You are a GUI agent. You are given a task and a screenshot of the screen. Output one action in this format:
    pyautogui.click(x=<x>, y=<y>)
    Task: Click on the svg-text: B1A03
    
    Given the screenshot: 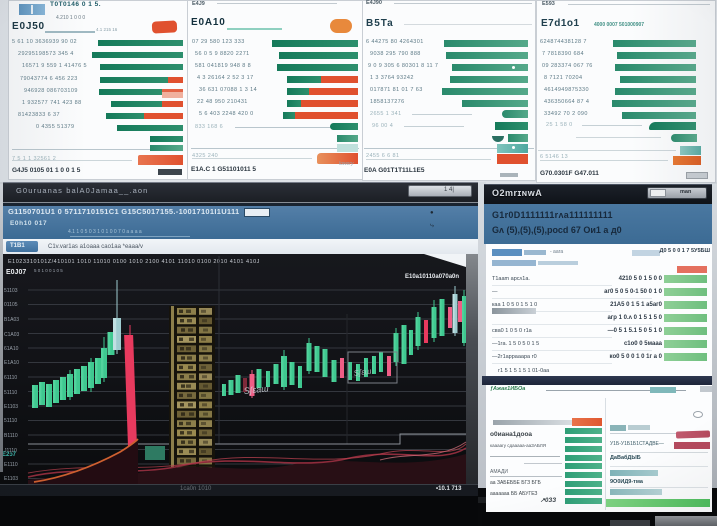 What is the action you would take?
    pyautogui.click(x=11, y=320)
    